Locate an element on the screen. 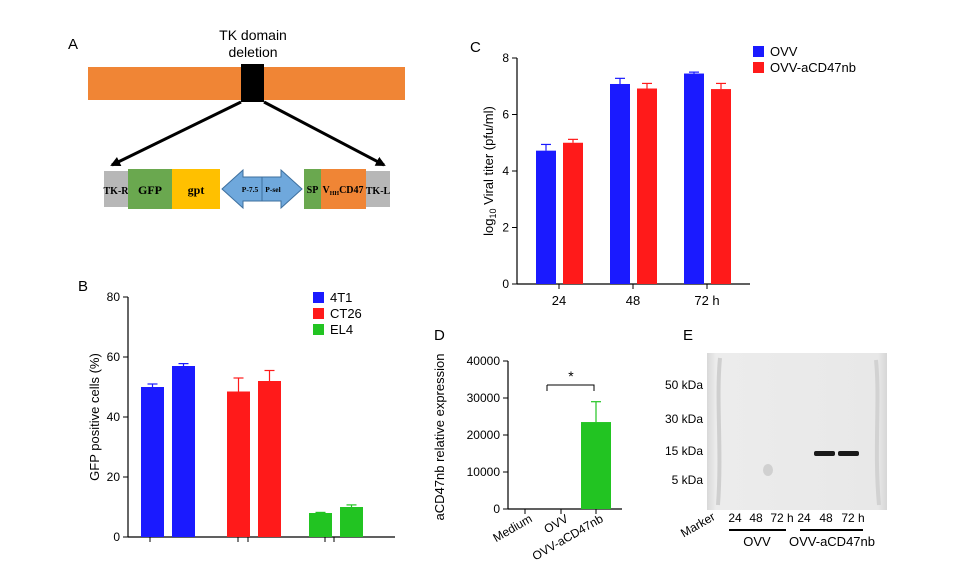 This screenshot has width=960, height=563. b-legend-ct26: CT26 is located at coordinates (346, 313).